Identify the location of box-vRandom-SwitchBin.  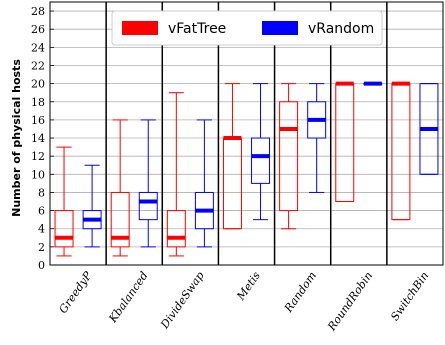
(429, 129).